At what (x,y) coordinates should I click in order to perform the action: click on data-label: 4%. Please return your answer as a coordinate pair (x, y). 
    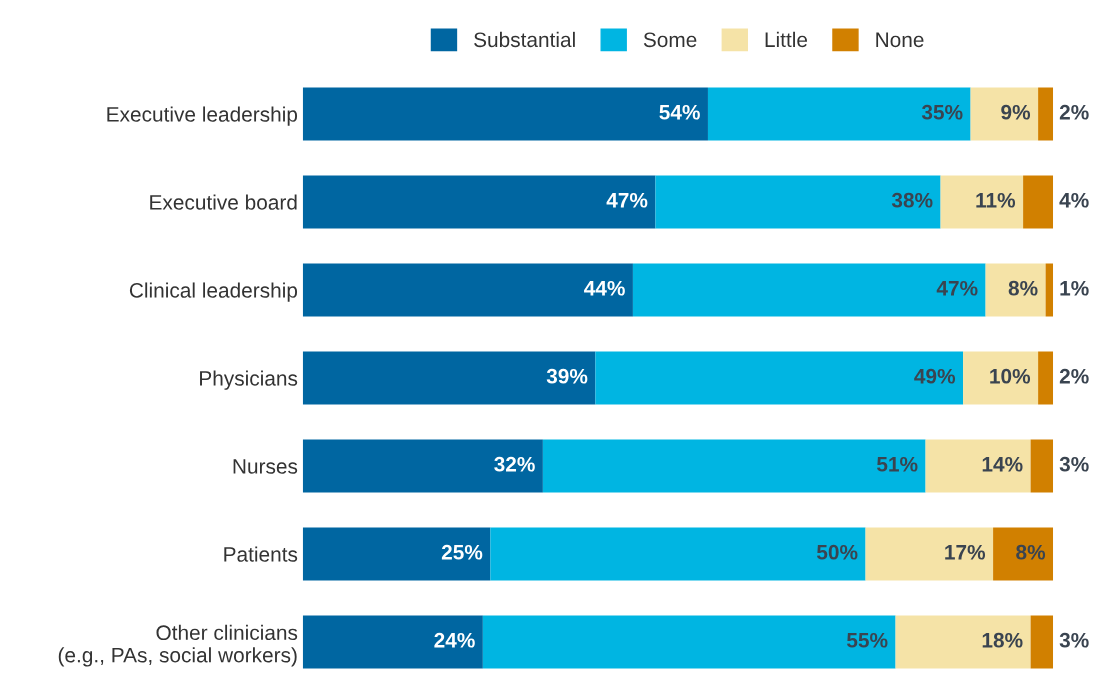
    Looking at the image, I should click on (1074, 200).